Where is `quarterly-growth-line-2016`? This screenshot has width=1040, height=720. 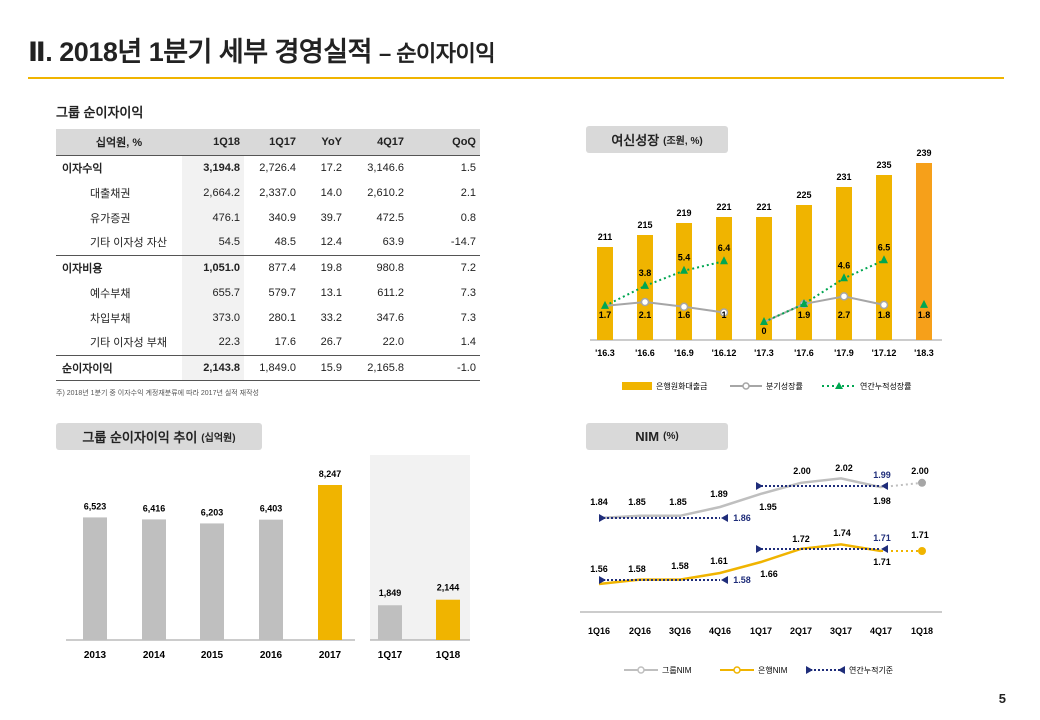 quarterly-growth-line-2016 is located at coordinates (664, 307).